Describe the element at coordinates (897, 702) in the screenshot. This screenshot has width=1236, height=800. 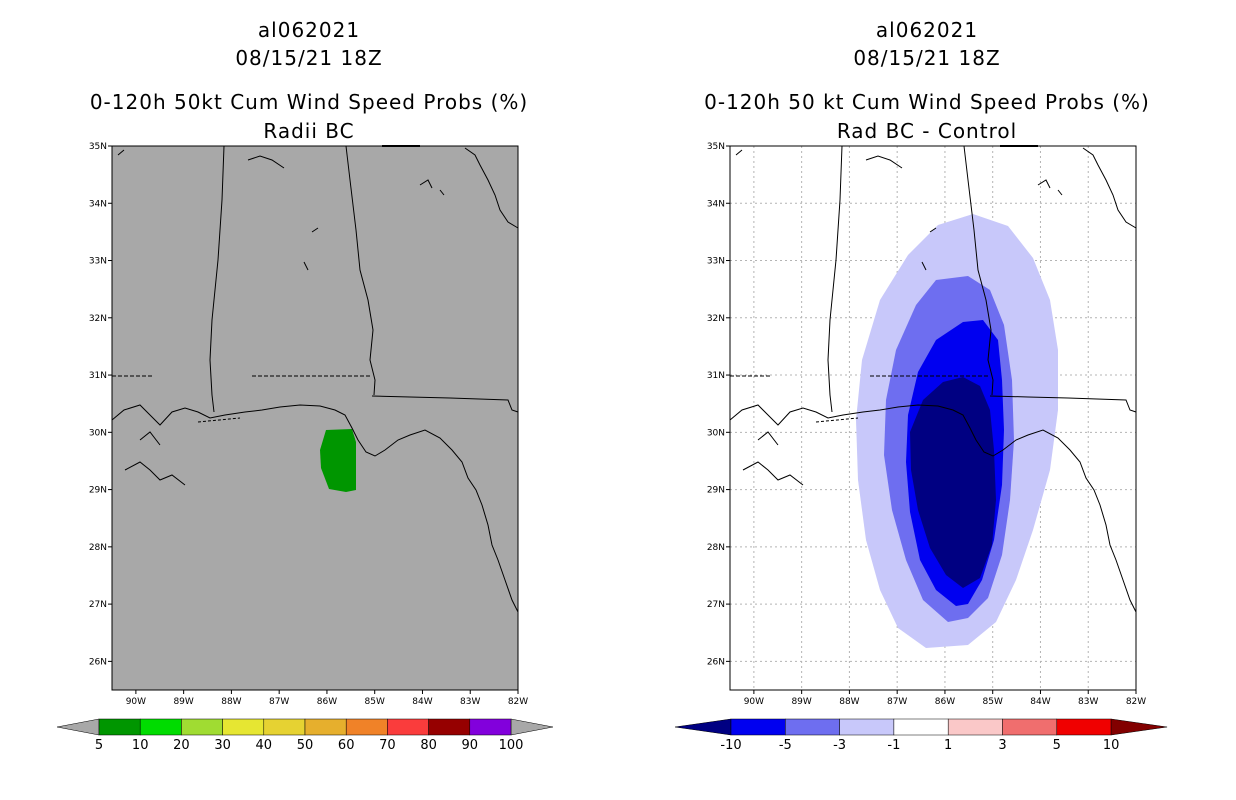
I see `lon-label: 87W` at that location.